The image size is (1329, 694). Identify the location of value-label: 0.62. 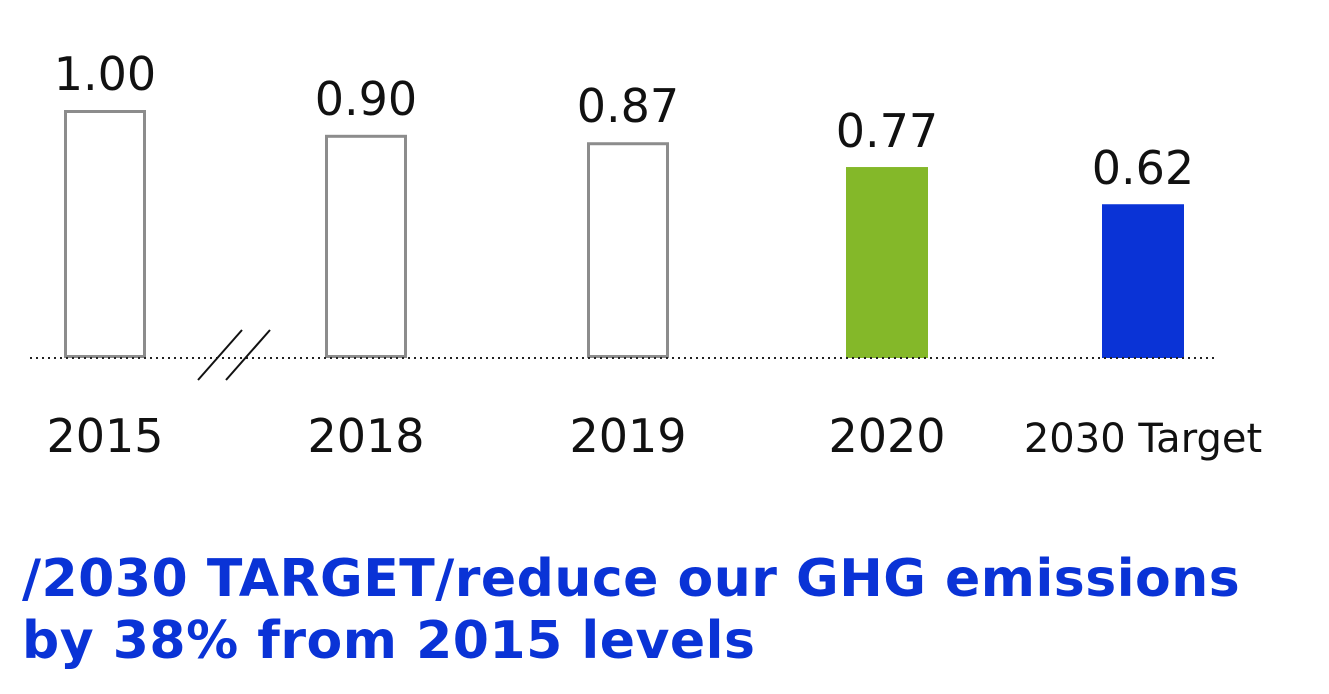
(1143, 168).